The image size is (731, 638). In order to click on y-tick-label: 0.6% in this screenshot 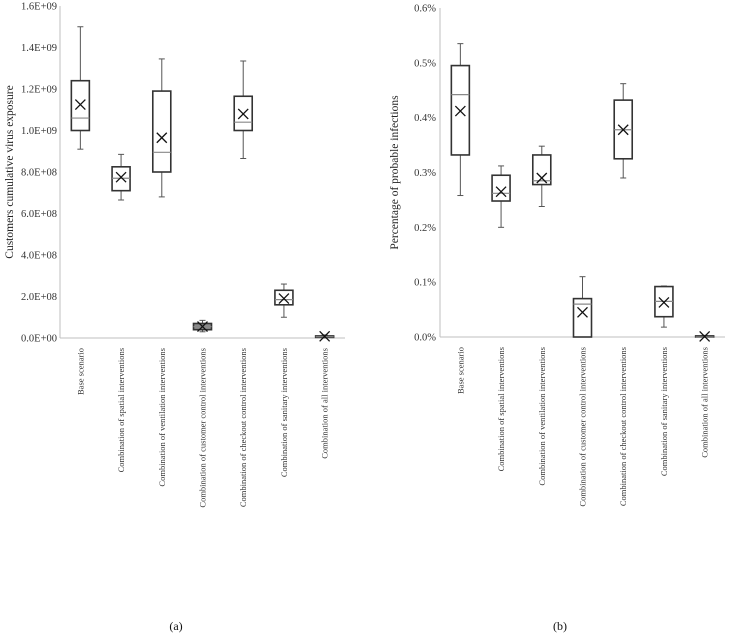, I will do `click(425, 9)`.